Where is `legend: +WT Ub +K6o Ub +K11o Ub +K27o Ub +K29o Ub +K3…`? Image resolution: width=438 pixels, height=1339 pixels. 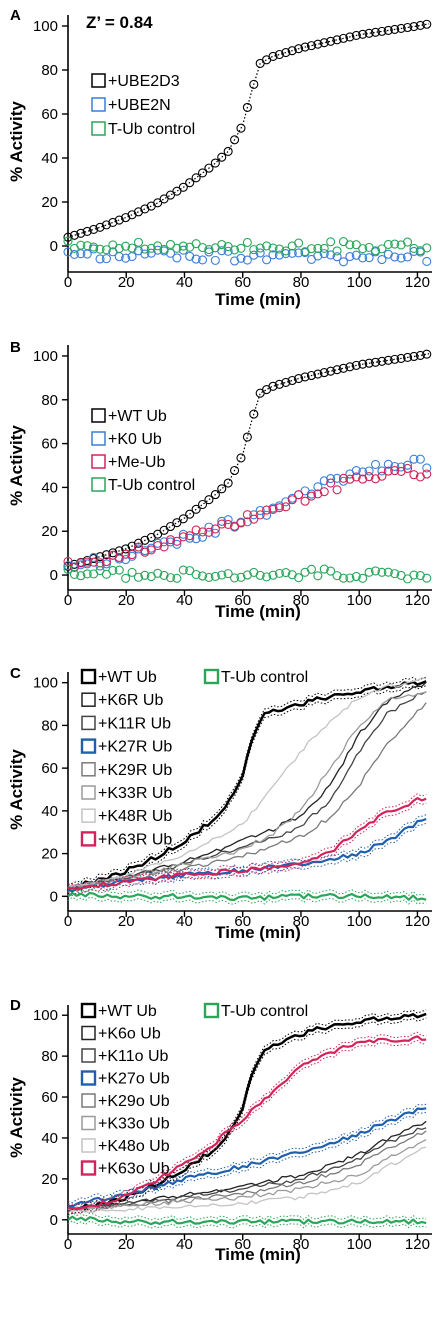
legend: +WT Ub +K6o Ub +K11o Ub +K27o Ub +K29o Ub +K3… is located at coordinates (194, 1090).